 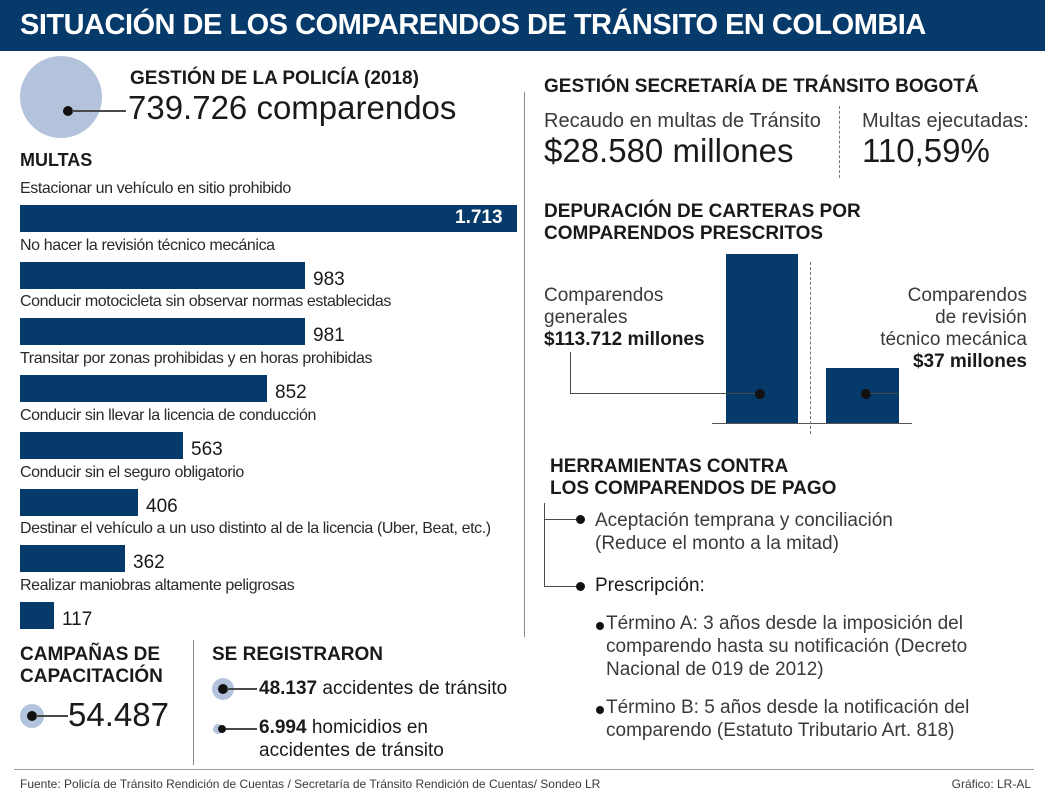 I want to click on registraron-line1, so click(x=242, y=689).